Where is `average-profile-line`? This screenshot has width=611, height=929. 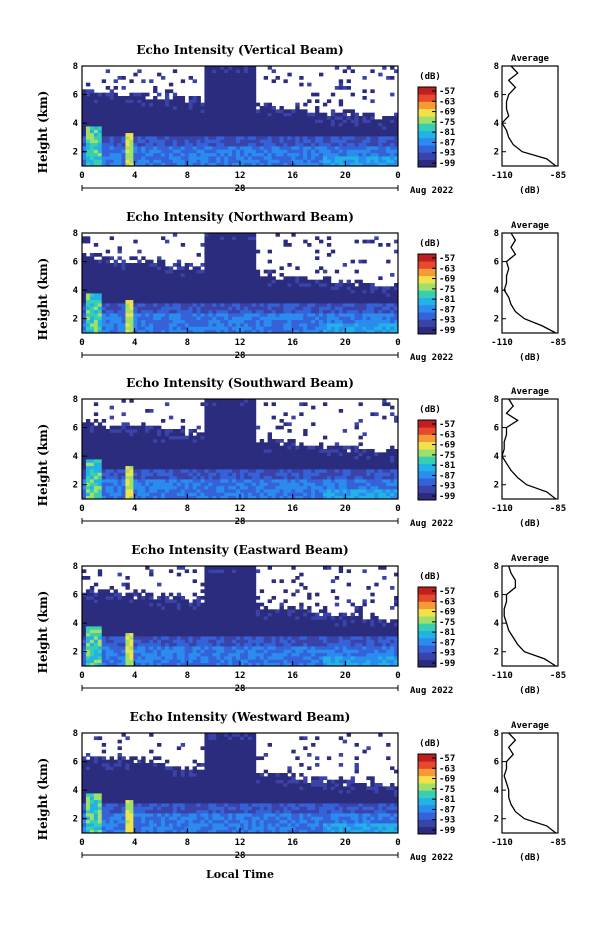 average-profile-line is located at coordinates (530, 283).